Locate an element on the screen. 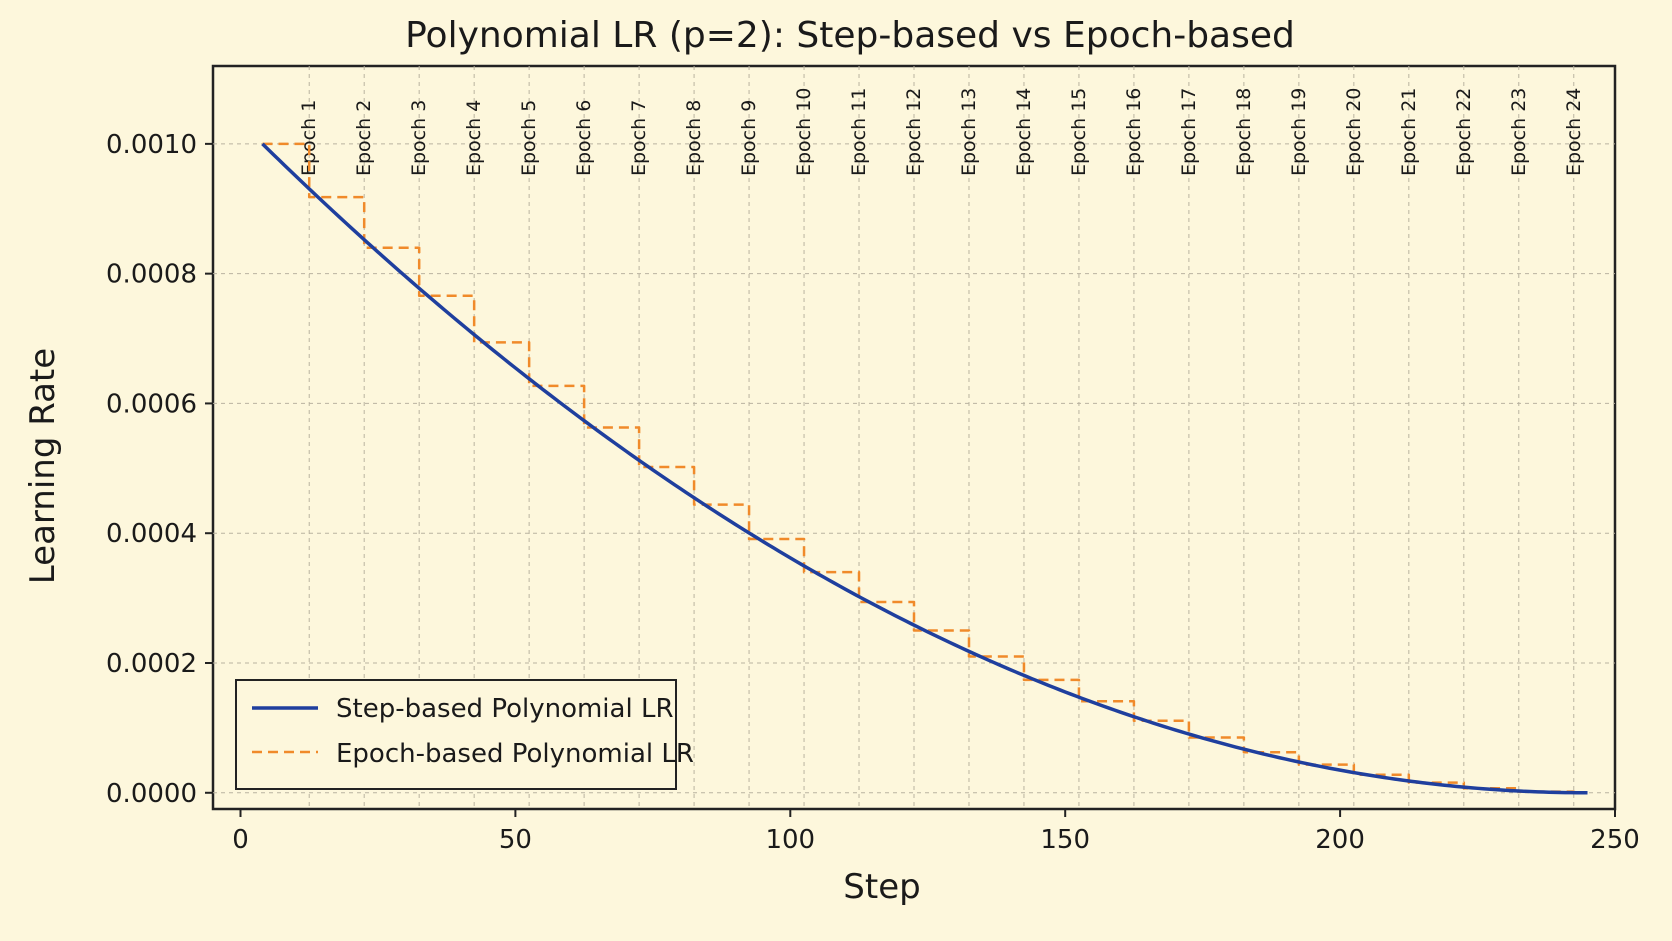  epoch-label: Epoch 11 is located at coordinates (859, 132).